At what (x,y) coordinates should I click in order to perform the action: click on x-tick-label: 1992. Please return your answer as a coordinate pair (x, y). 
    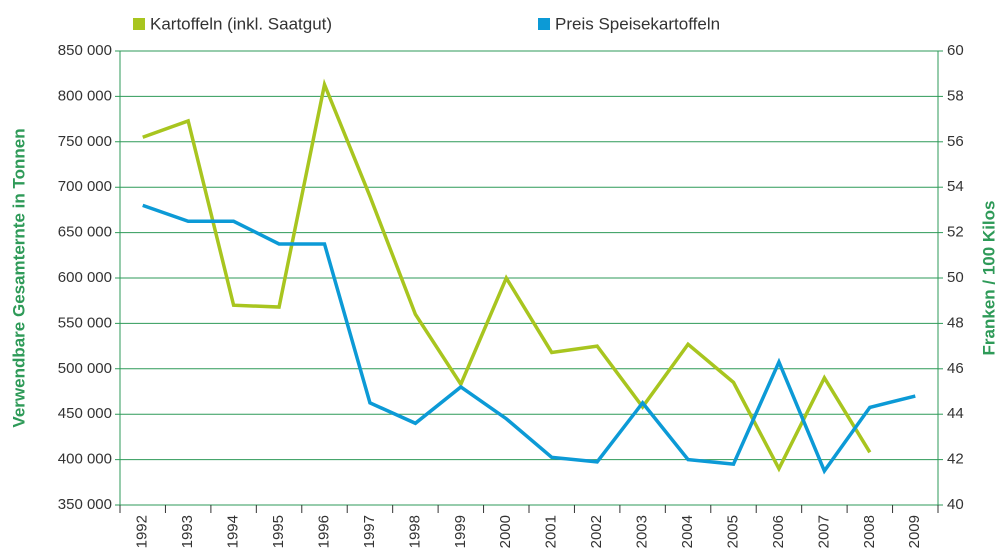
    Looking at the image, I should click on (142, 531).